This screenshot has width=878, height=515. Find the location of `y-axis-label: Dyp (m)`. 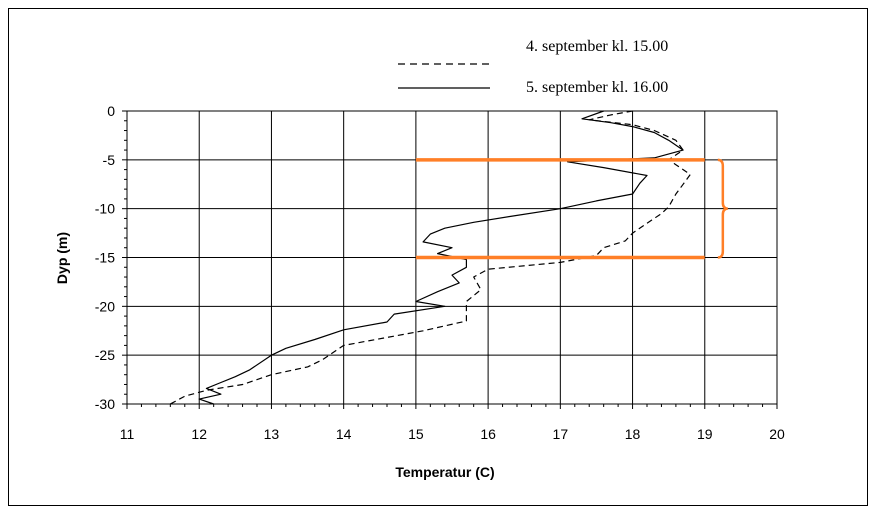

y-axis-label: Dyp (m) is located at coordinates (62, 258).